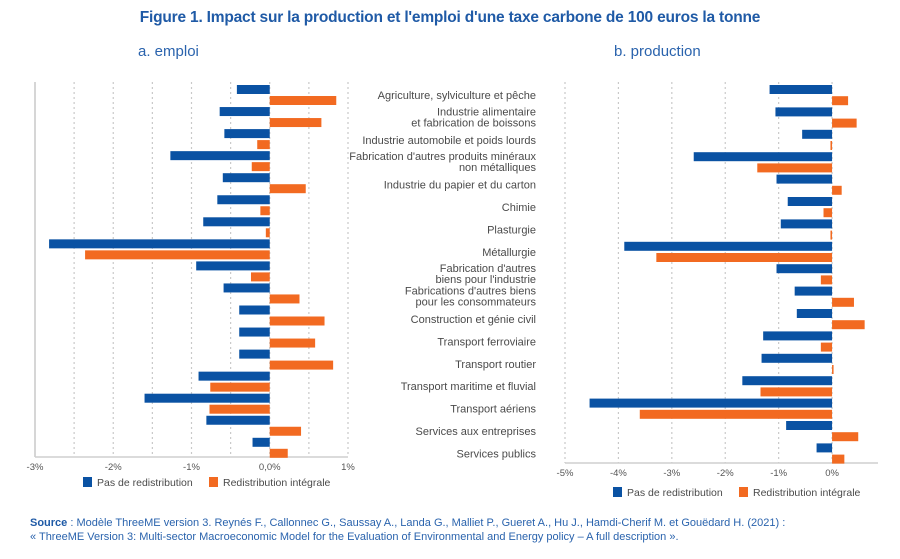  What do you see at coordinates (476, 303) in the screenshot?
I see `category-label: pour les consommateurs` at bounding box center [476, 303].